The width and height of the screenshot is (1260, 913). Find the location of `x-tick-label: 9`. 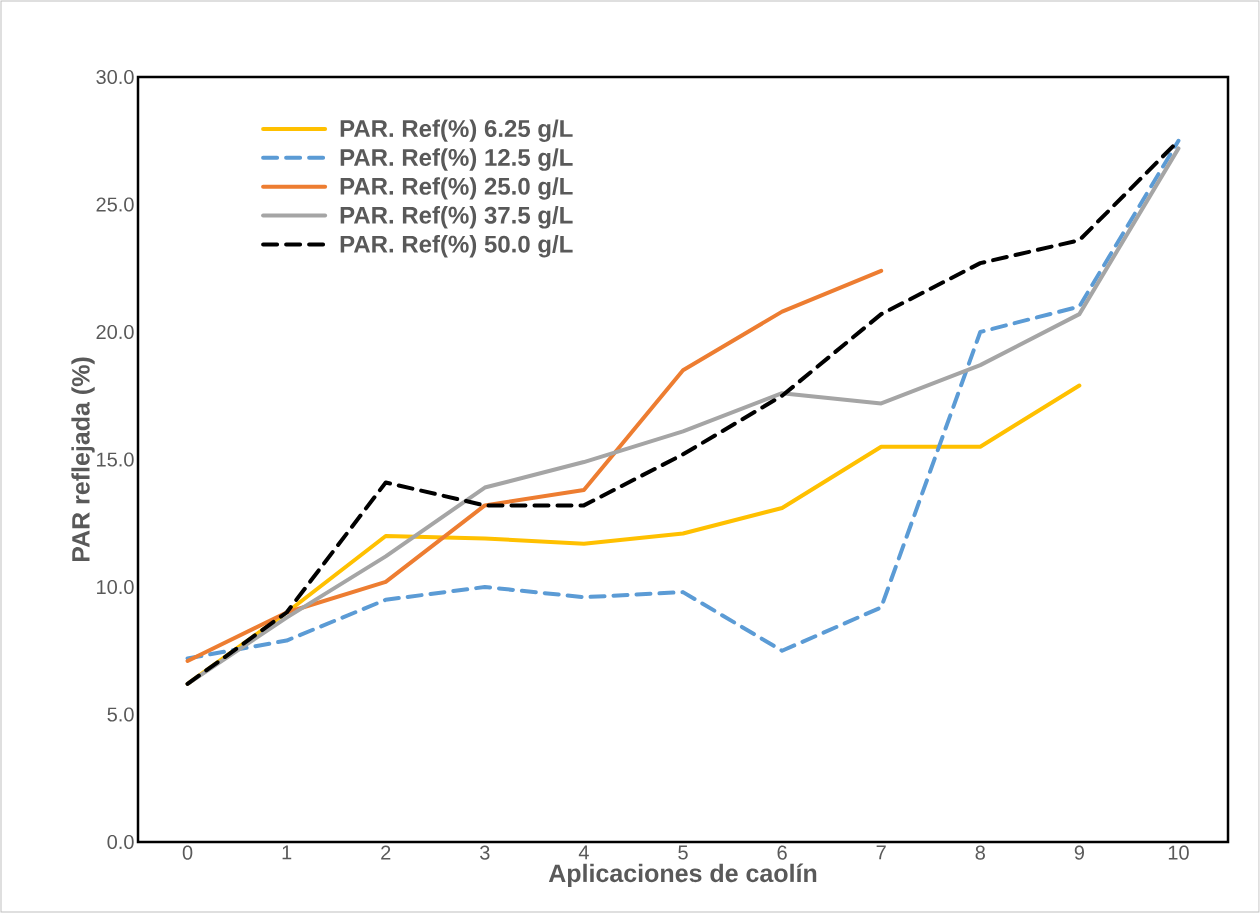

x-tick-label: 9 is located at coordinates (1079, 852).